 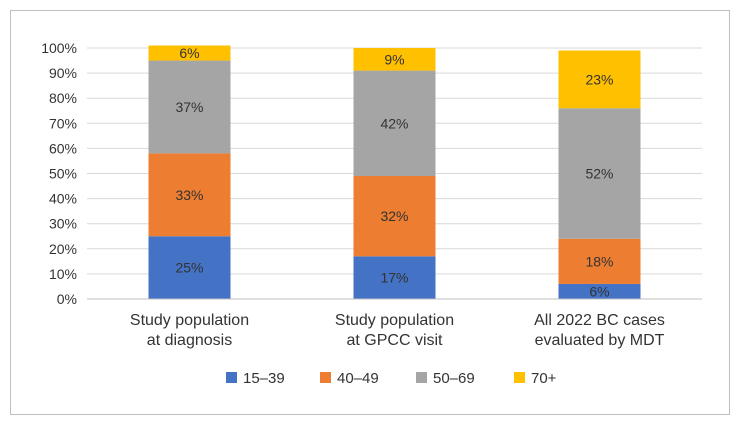 I want to click on data-label: 17%, so click(x=394, y=278).